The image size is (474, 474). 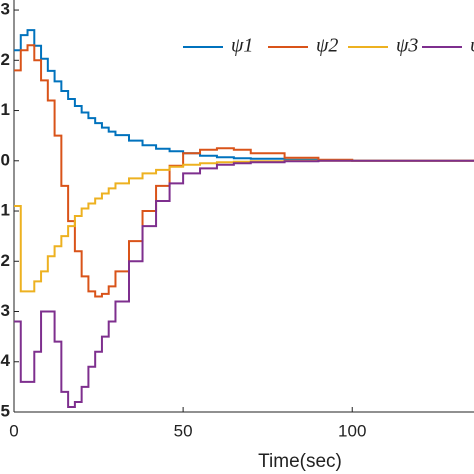 What do you see at coordinates (300, 461) in the screenshot?
I see `x-axis-label: Time(sec)` at bounding box center [300, 461].